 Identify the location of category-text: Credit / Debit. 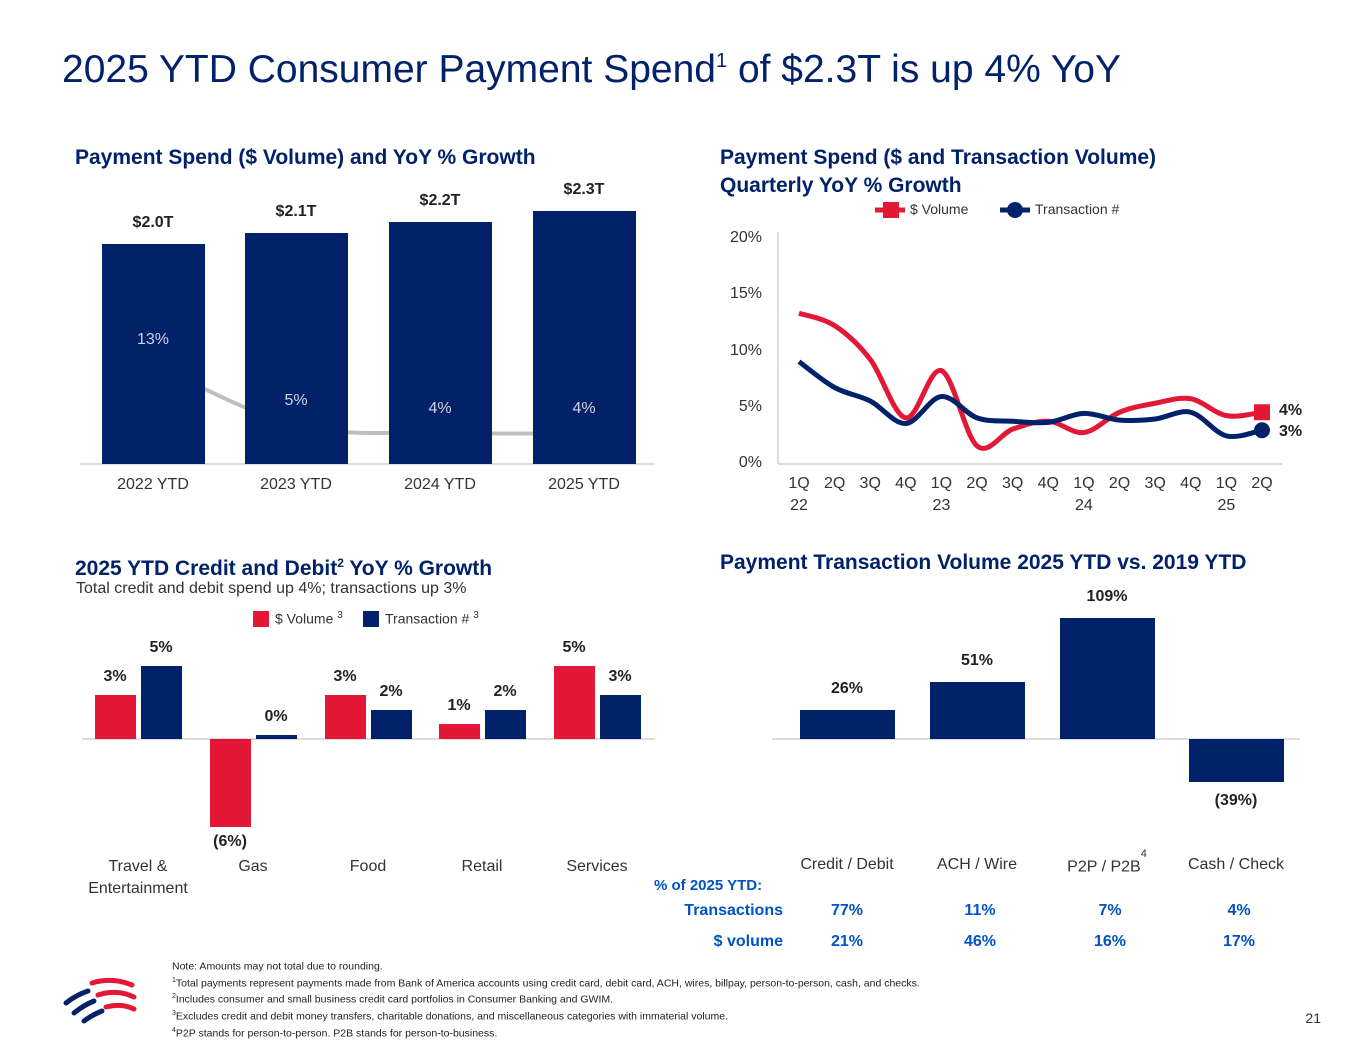
(847, 864).